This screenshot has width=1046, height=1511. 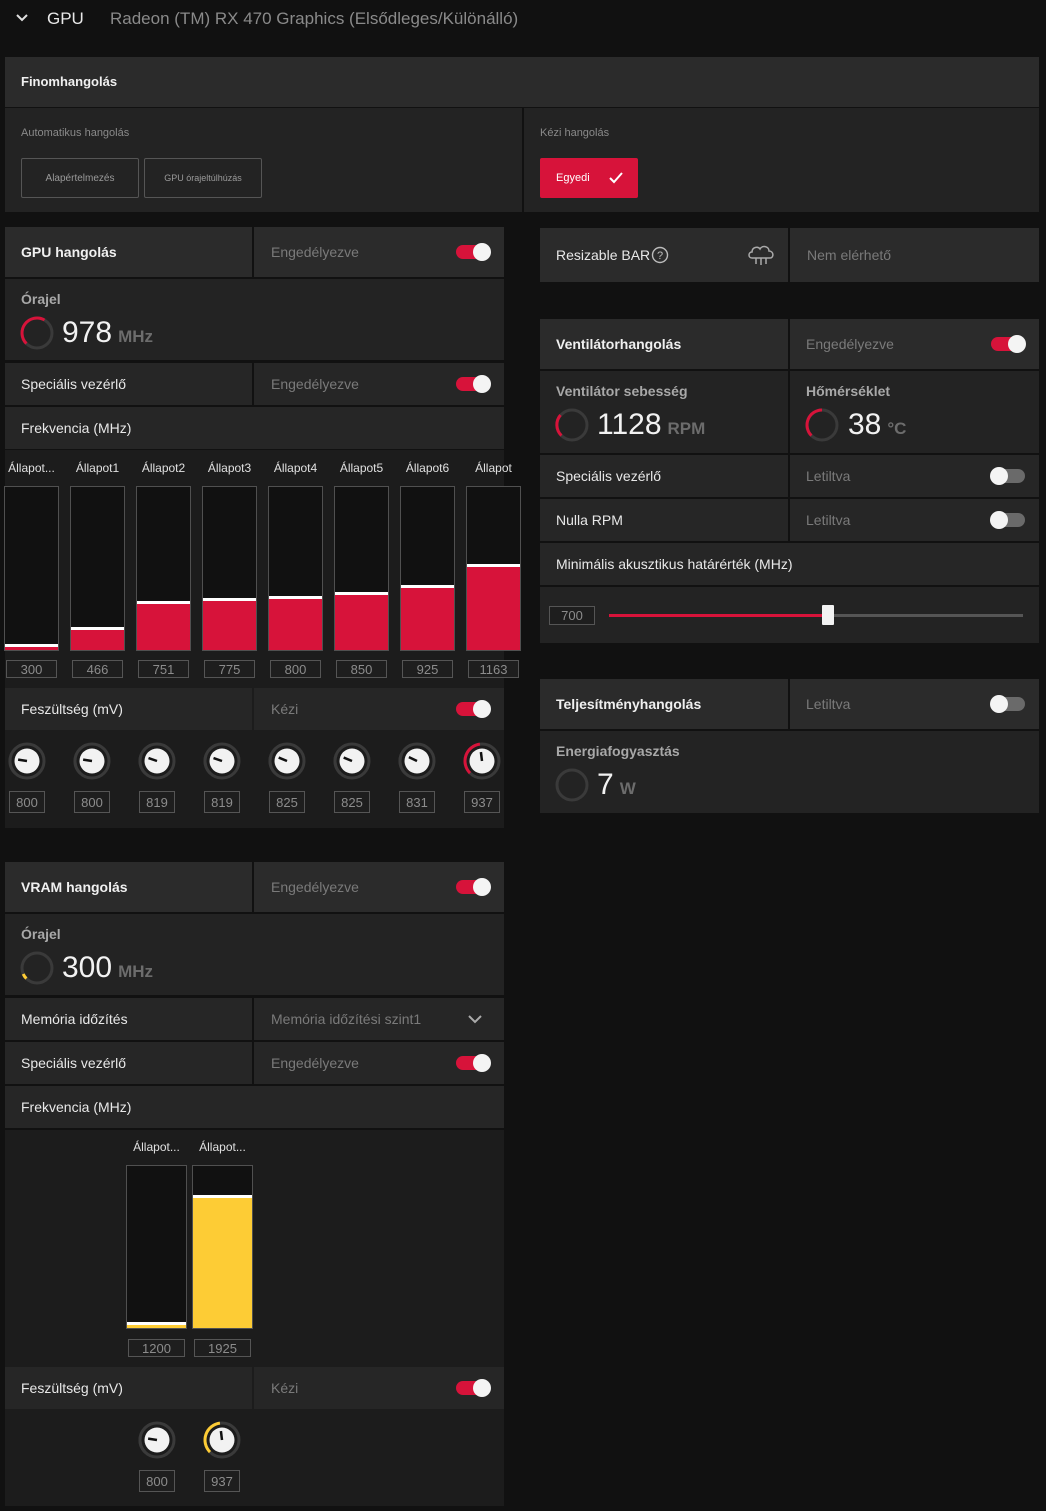 I want to click on gpu-voltage-toggle, so click(x=473, y=709).